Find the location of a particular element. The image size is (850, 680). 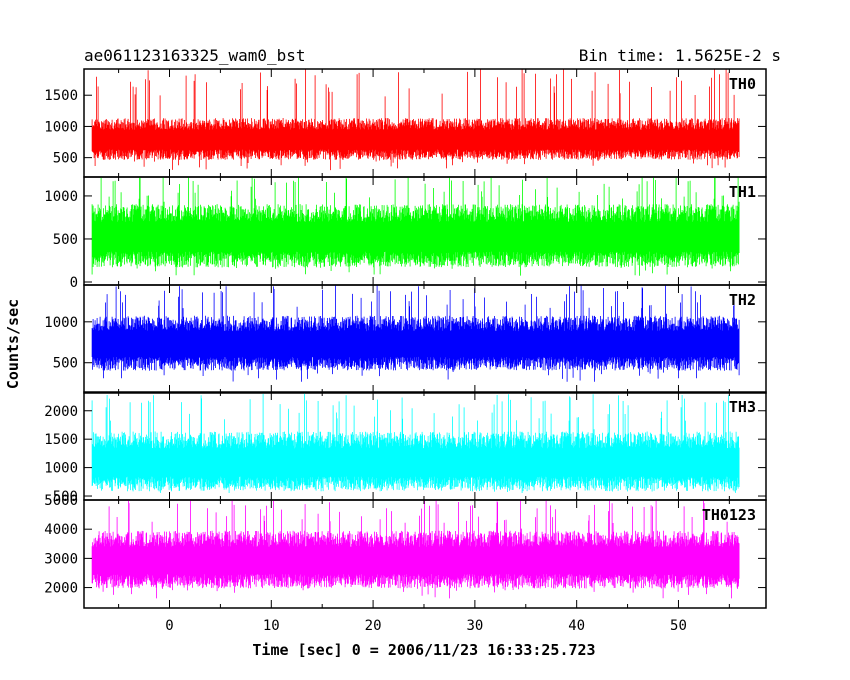

y-axis-label: Counts/sec is located at coordinates (13, 344).